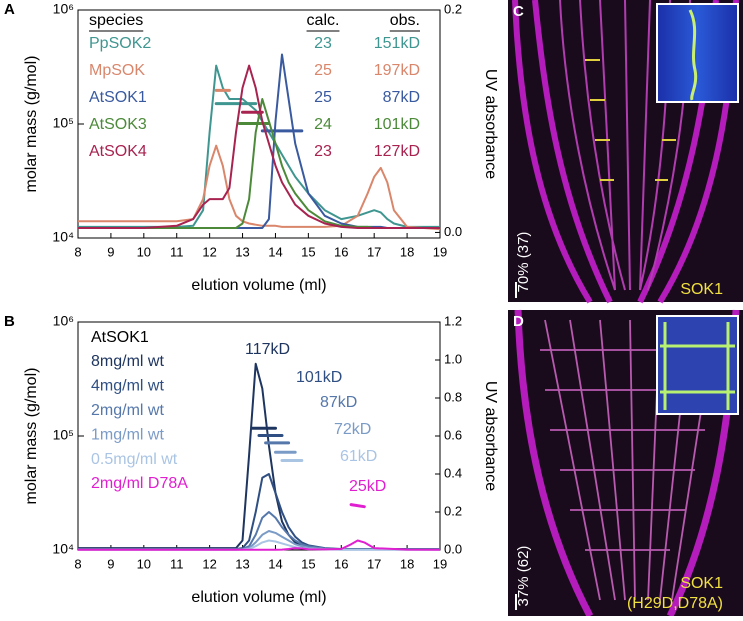 The height and width of the screenshot is (621, 743). I want to click on molar-mass, so click(357, 506).